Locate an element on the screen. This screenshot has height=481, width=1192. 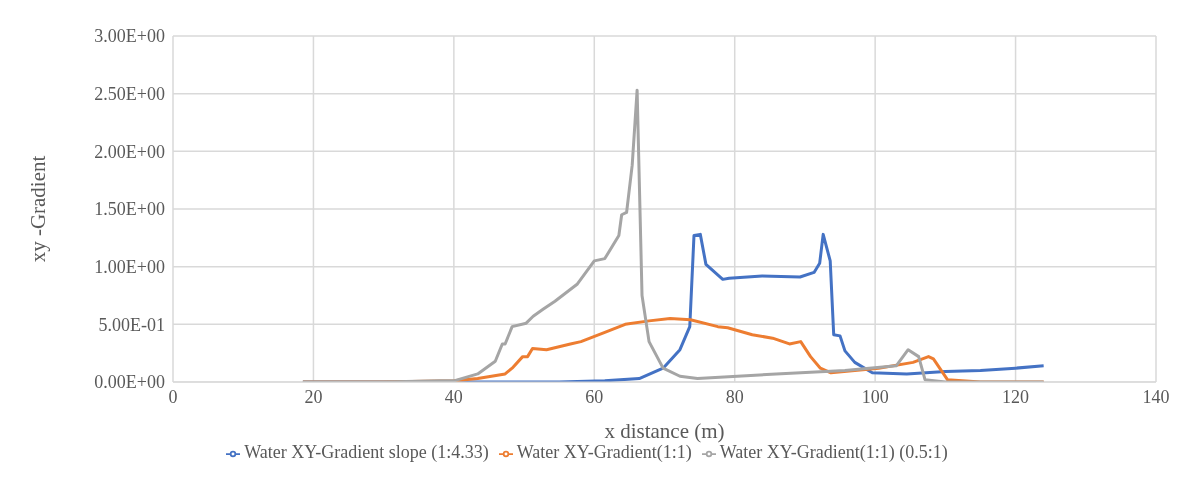
y-tick-label: 0.00E+00 is located at coordinates (129, 382).